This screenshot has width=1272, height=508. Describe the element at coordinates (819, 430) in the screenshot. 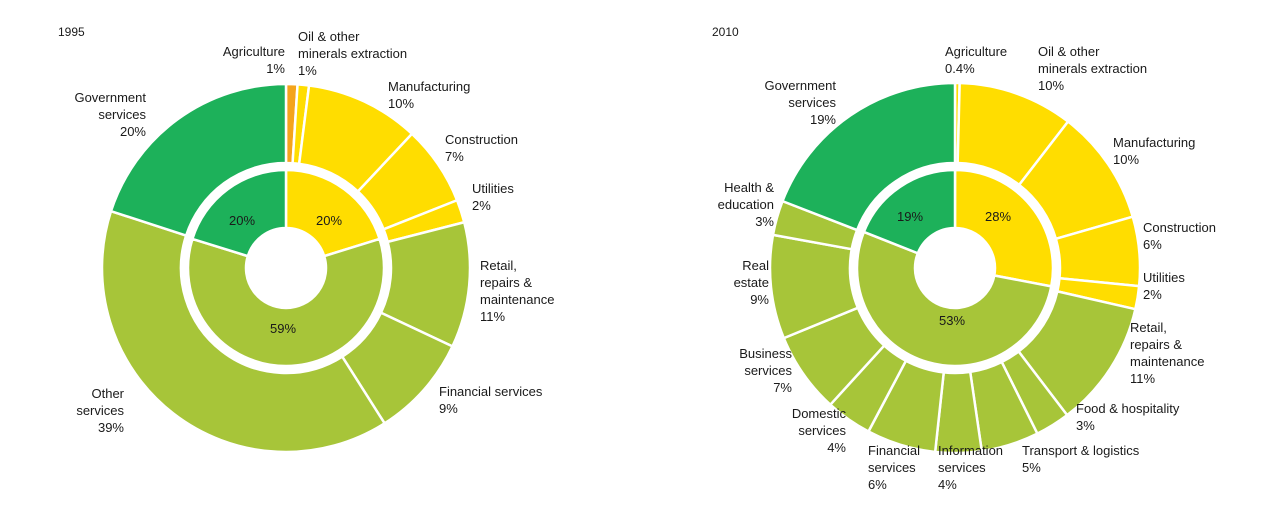

I see `outer-ring-label: Domestic services 4%` at that location.